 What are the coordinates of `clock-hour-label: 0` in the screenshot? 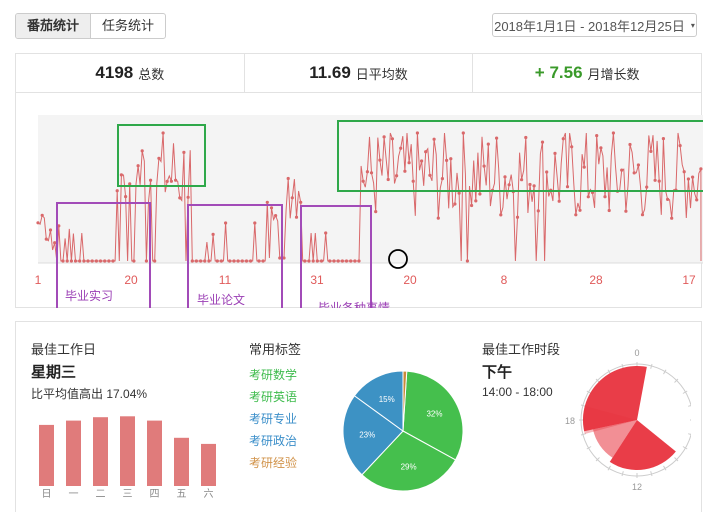 It's located at (636, 353).